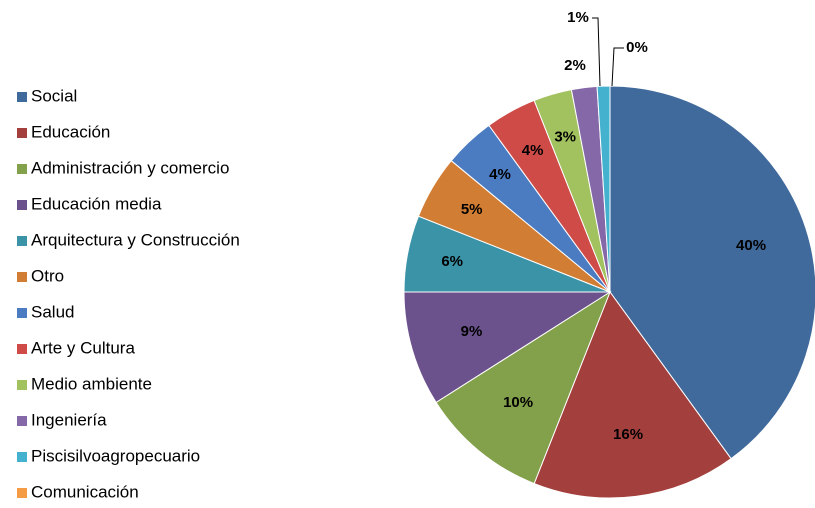  What do you see at coordinates (115, 455) in the screenshot?
I see `legend-label: Piscisilvoagropecuario` at bounding box center [115, 455].